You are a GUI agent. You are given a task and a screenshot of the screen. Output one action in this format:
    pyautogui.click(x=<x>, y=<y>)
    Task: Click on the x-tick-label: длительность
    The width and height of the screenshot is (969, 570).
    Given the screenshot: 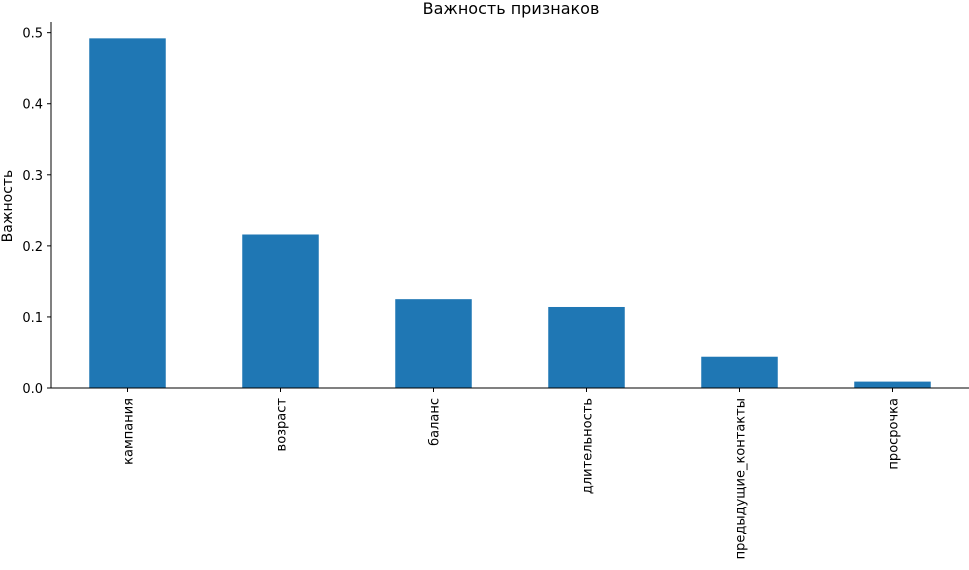 What is the action you would take?
    pyautogui.click(x=588, y=446)
    